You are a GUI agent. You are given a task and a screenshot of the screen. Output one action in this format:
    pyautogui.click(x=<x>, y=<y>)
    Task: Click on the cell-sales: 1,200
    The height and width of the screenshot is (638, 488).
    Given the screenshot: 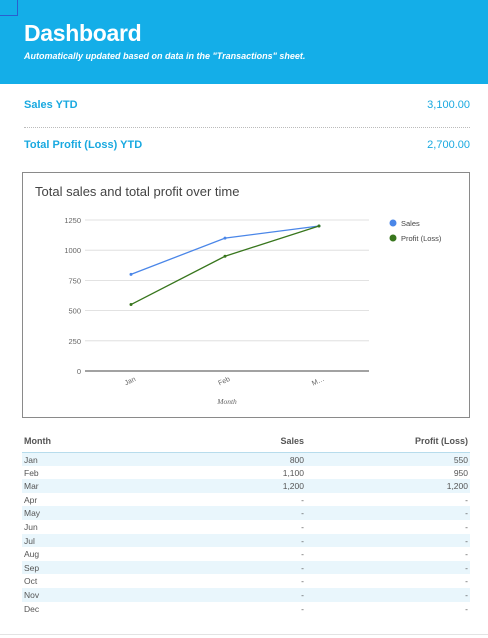 What is the action you would take?
    pyautogui.click(x=293, y=486)
    